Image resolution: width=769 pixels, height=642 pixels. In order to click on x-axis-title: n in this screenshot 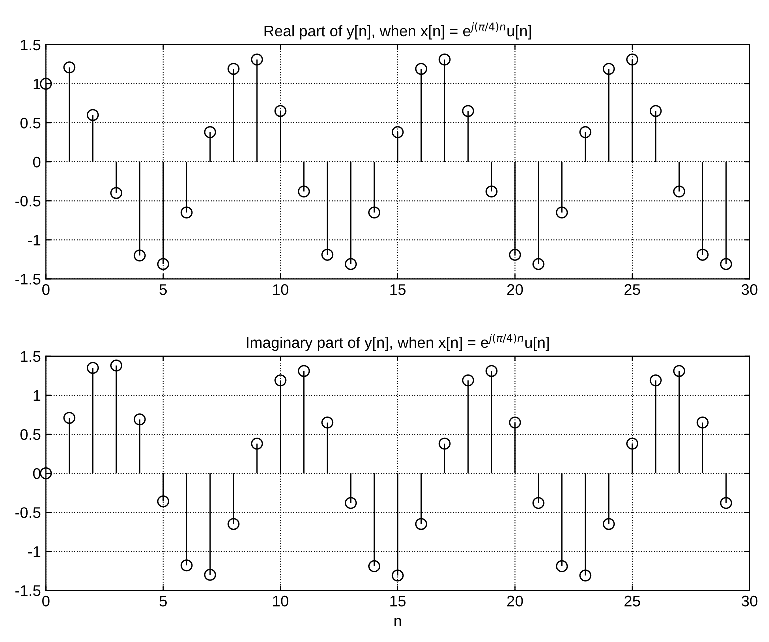, I will do `click(398, 622)`.